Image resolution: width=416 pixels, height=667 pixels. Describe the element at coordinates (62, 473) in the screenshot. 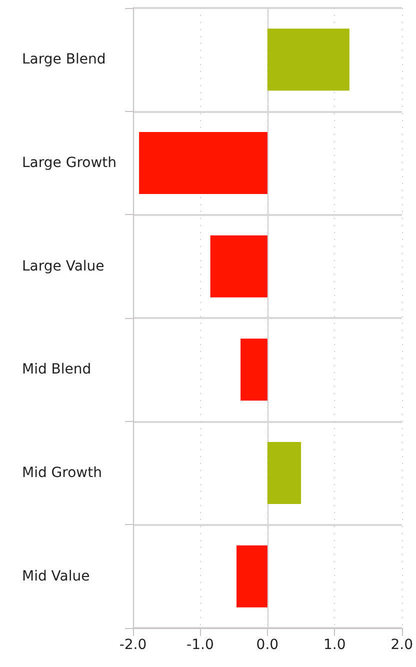

I see `y-tick-label: Mid Growth` at that location.